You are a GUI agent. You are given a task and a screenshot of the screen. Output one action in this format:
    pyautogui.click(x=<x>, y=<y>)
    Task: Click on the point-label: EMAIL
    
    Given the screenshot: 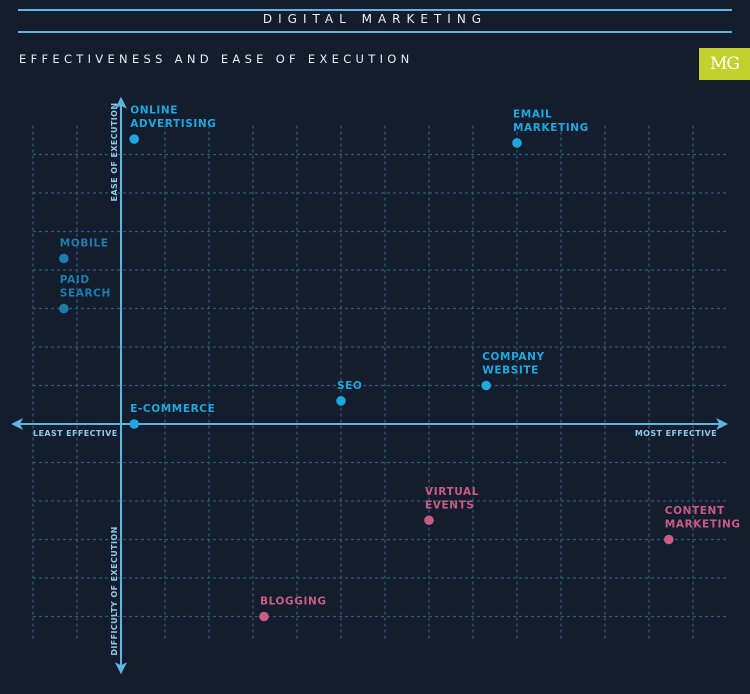 What is the action you would take?
    pyautogui.click(x=532, y=114)
    